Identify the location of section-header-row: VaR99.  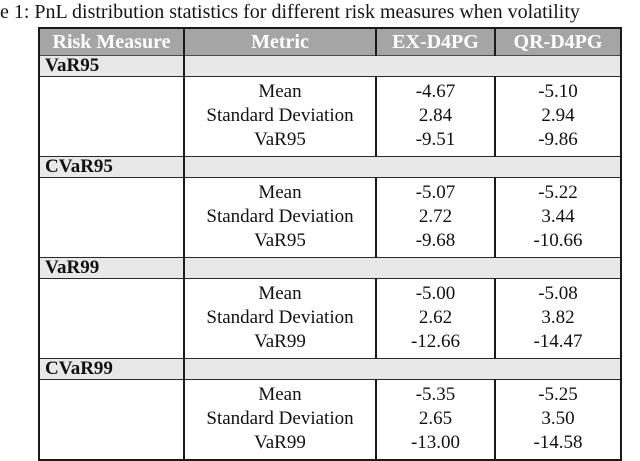
(330, 268).